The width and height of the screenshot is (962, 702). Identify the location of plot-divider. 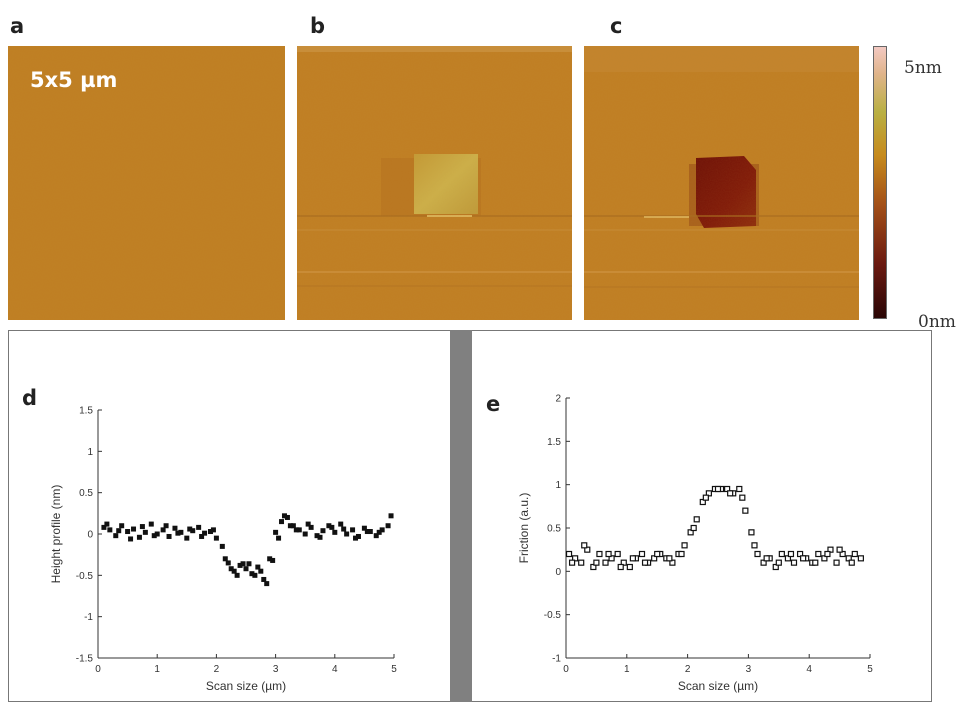
(461, 516).